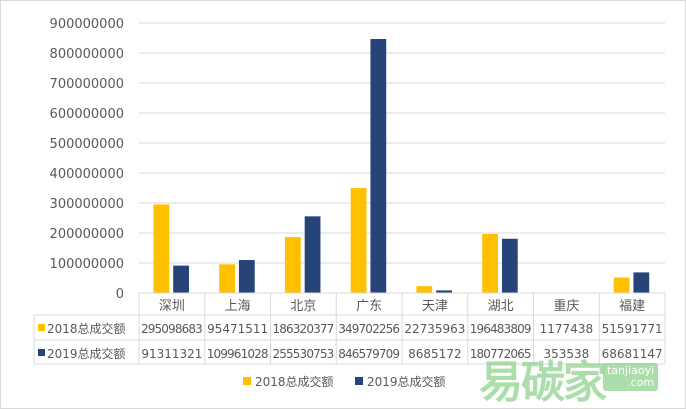  What do you see at coordinates (501, 306) in the screenshot?
I see `x-category-label: 湖北` at bounding box center [501, 306].